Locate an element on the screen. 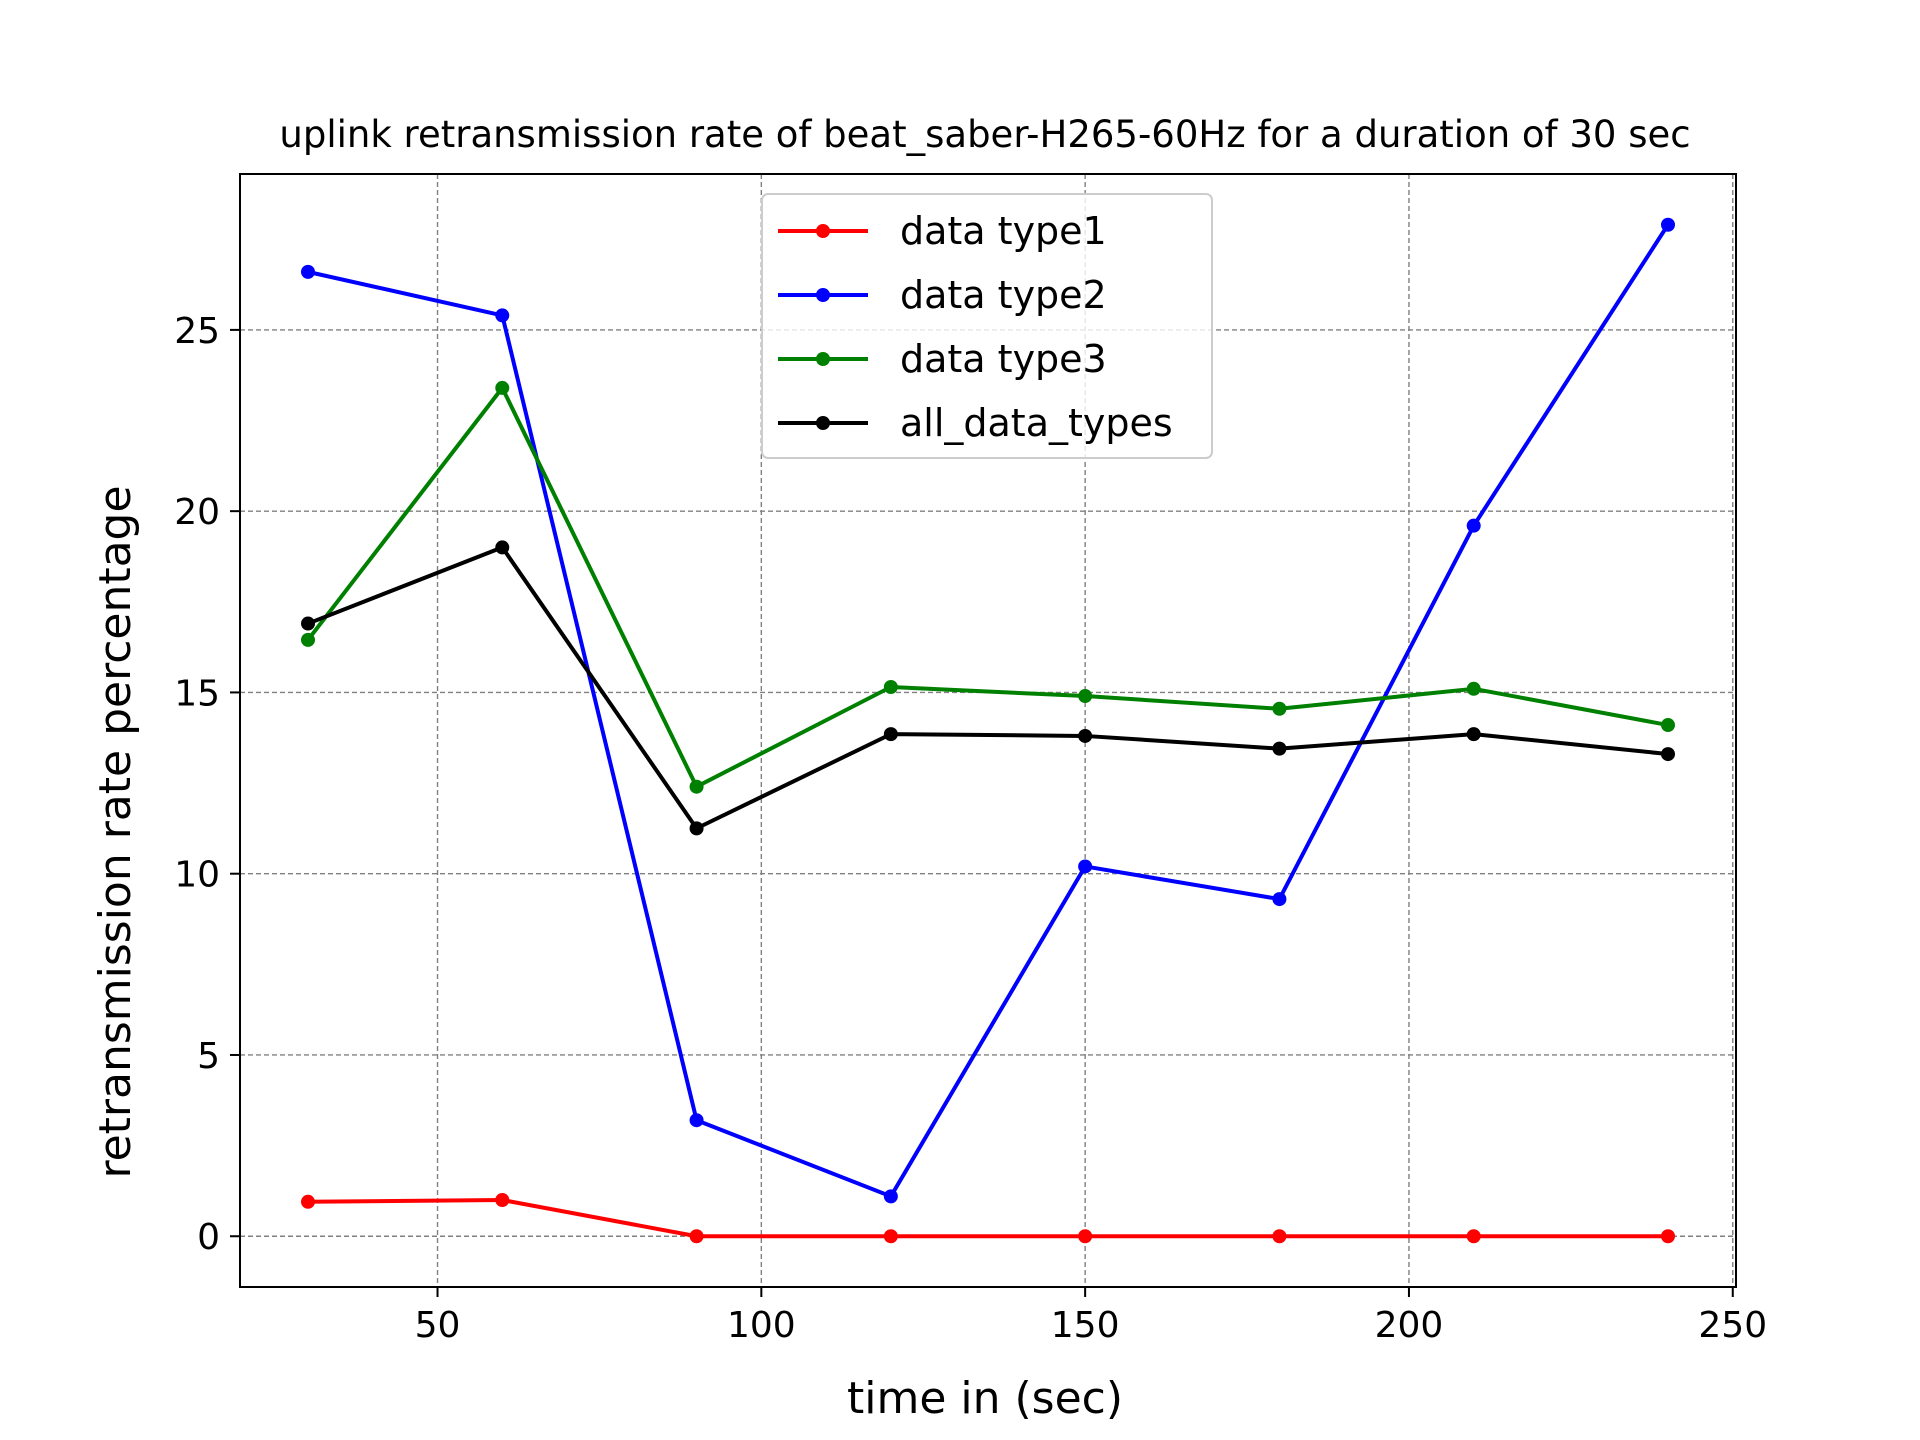 This screenshot has width=1920, height=1440. legend-item: data type1 is located at coordinates (942, 231).